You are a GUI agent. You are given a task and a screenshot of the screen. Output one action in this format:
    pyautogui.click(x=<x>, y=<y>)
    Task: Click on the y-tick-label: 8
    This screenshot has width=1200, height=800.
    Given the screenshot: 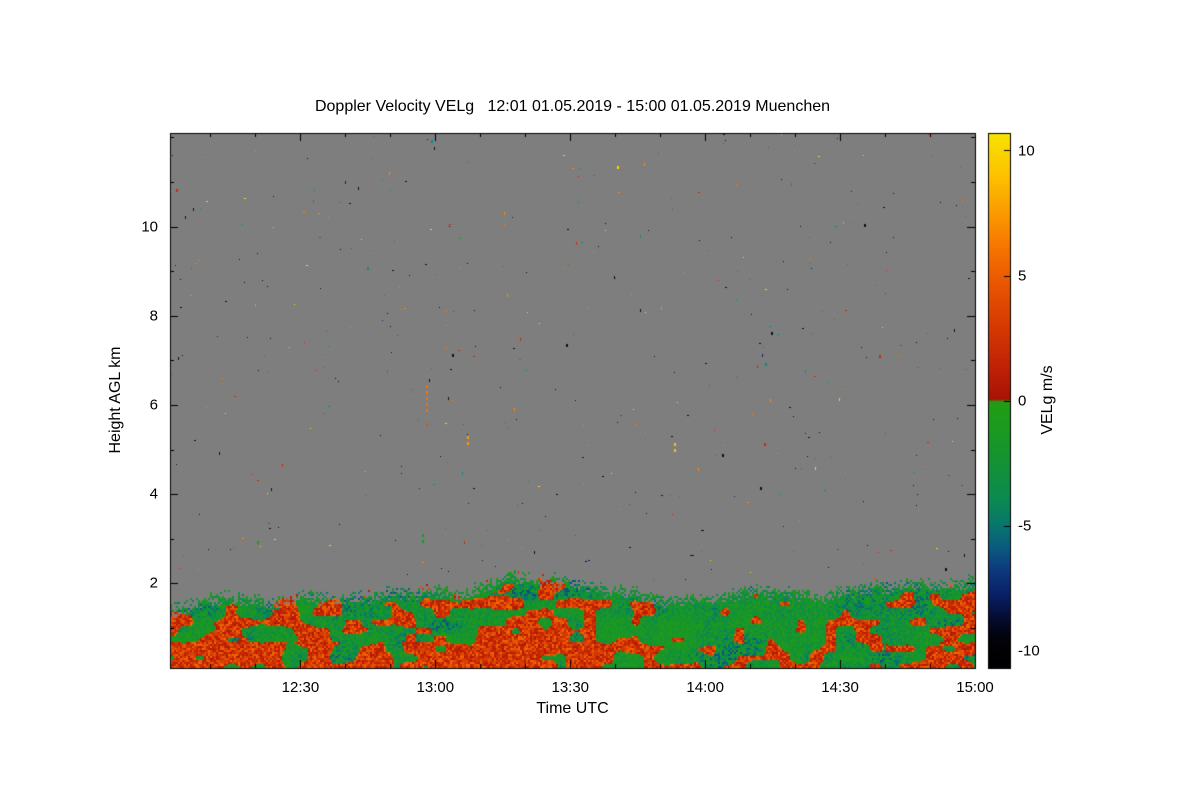 What is the action you would take?
    pyautogui.click(x=153, y=316)
    